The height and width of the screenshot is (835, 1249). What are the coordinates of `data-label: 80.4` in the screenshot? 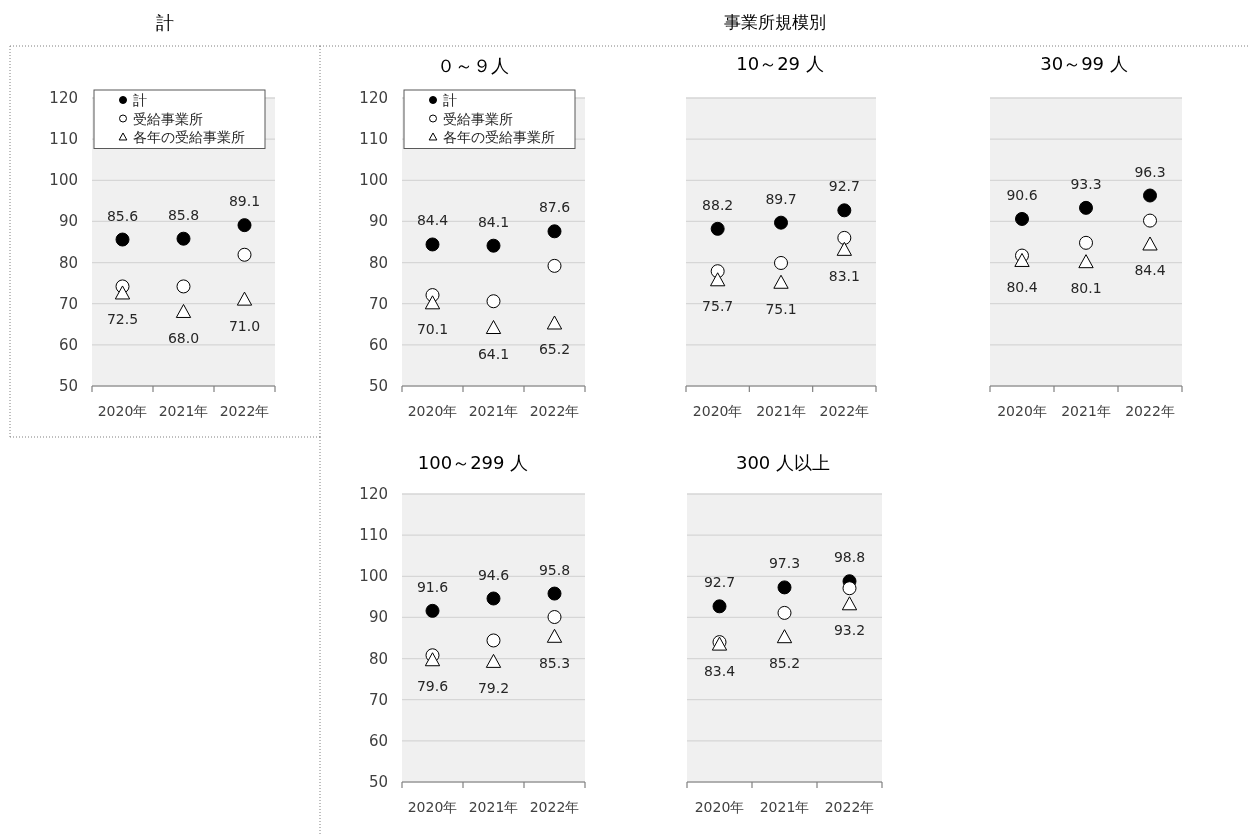 It's located at (1022, 286).